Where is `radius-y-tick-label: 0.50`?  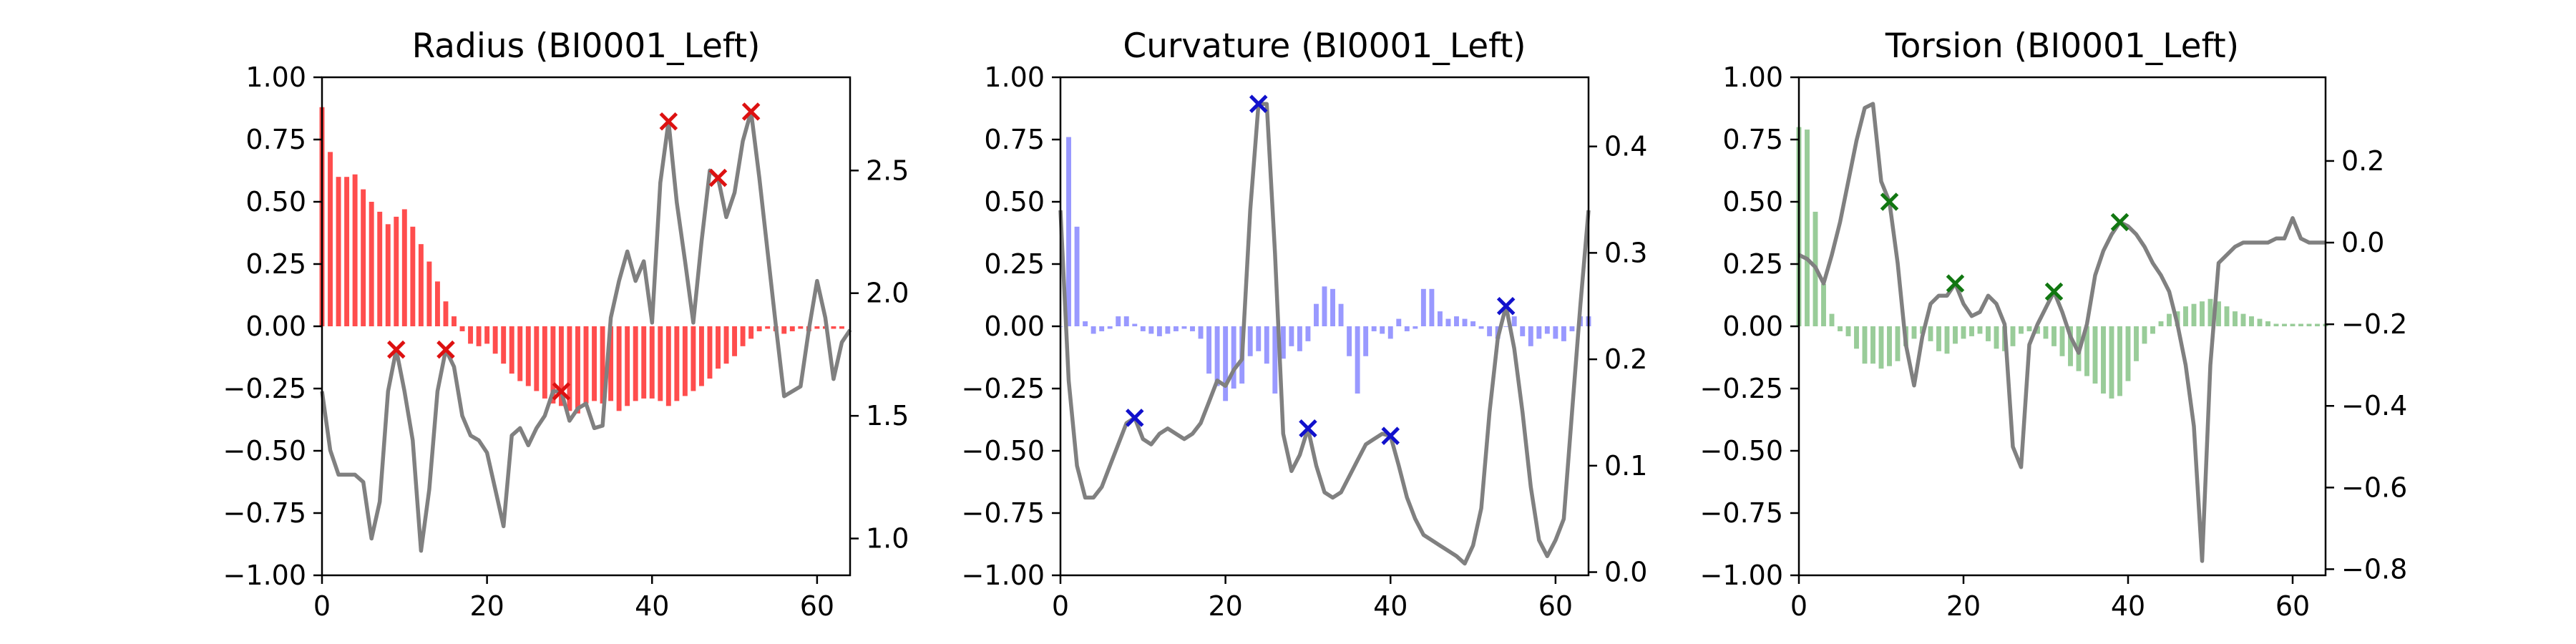
radius-y-tick-label: 0.50 is located at coordinates (275, 202).